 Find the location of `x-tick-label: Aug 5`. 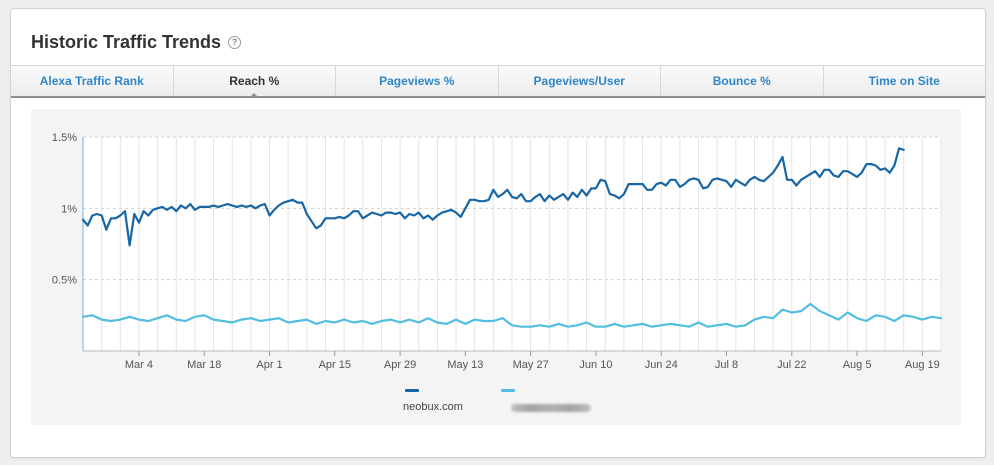

x-tick-label: Aug 5 is located at coordinates (857, 365).